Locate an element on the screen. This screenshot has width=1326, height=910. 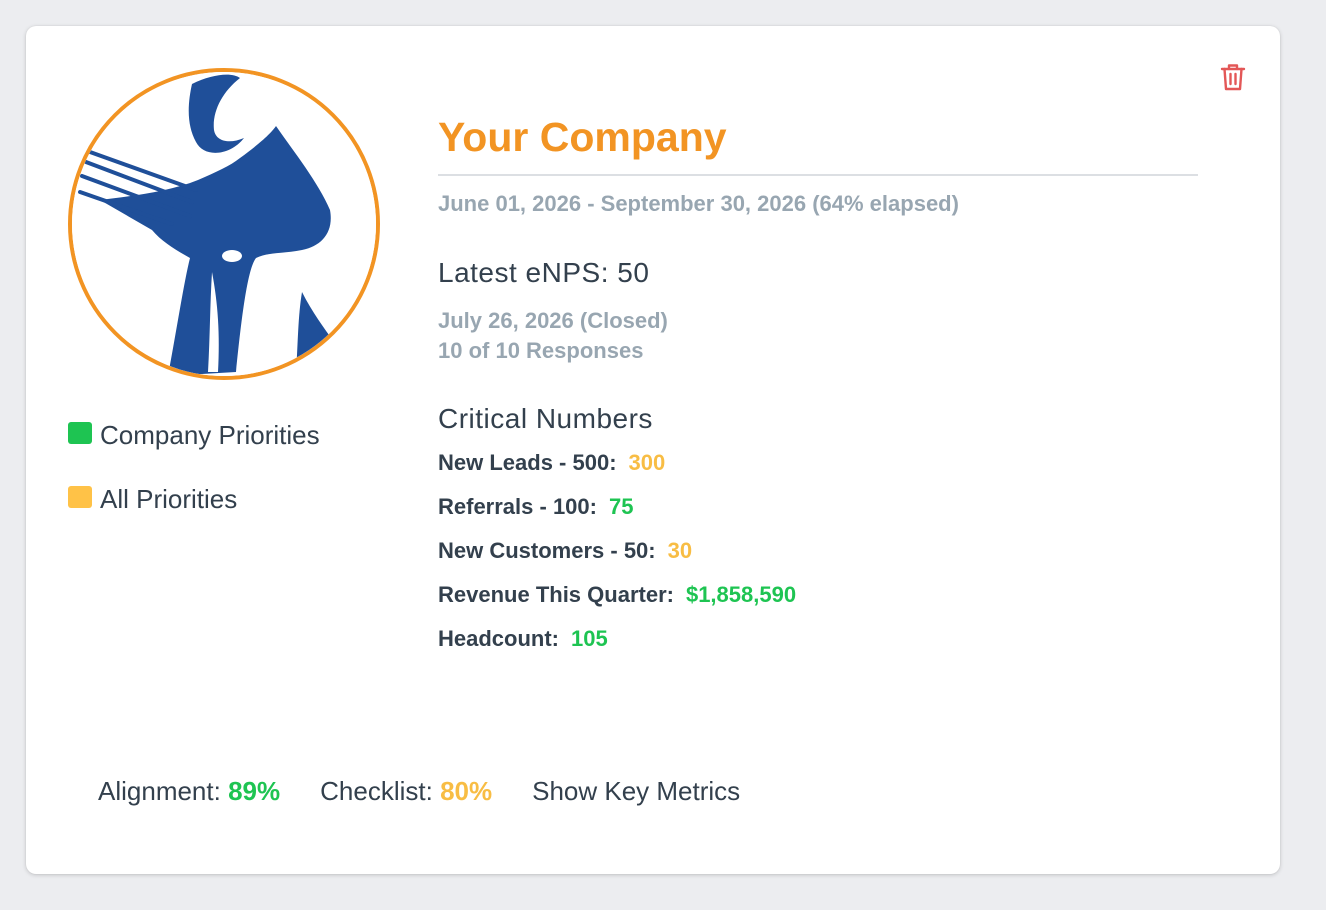
critical-number-row: New Customers - 50: 30 is located at coordinates (818, 558).